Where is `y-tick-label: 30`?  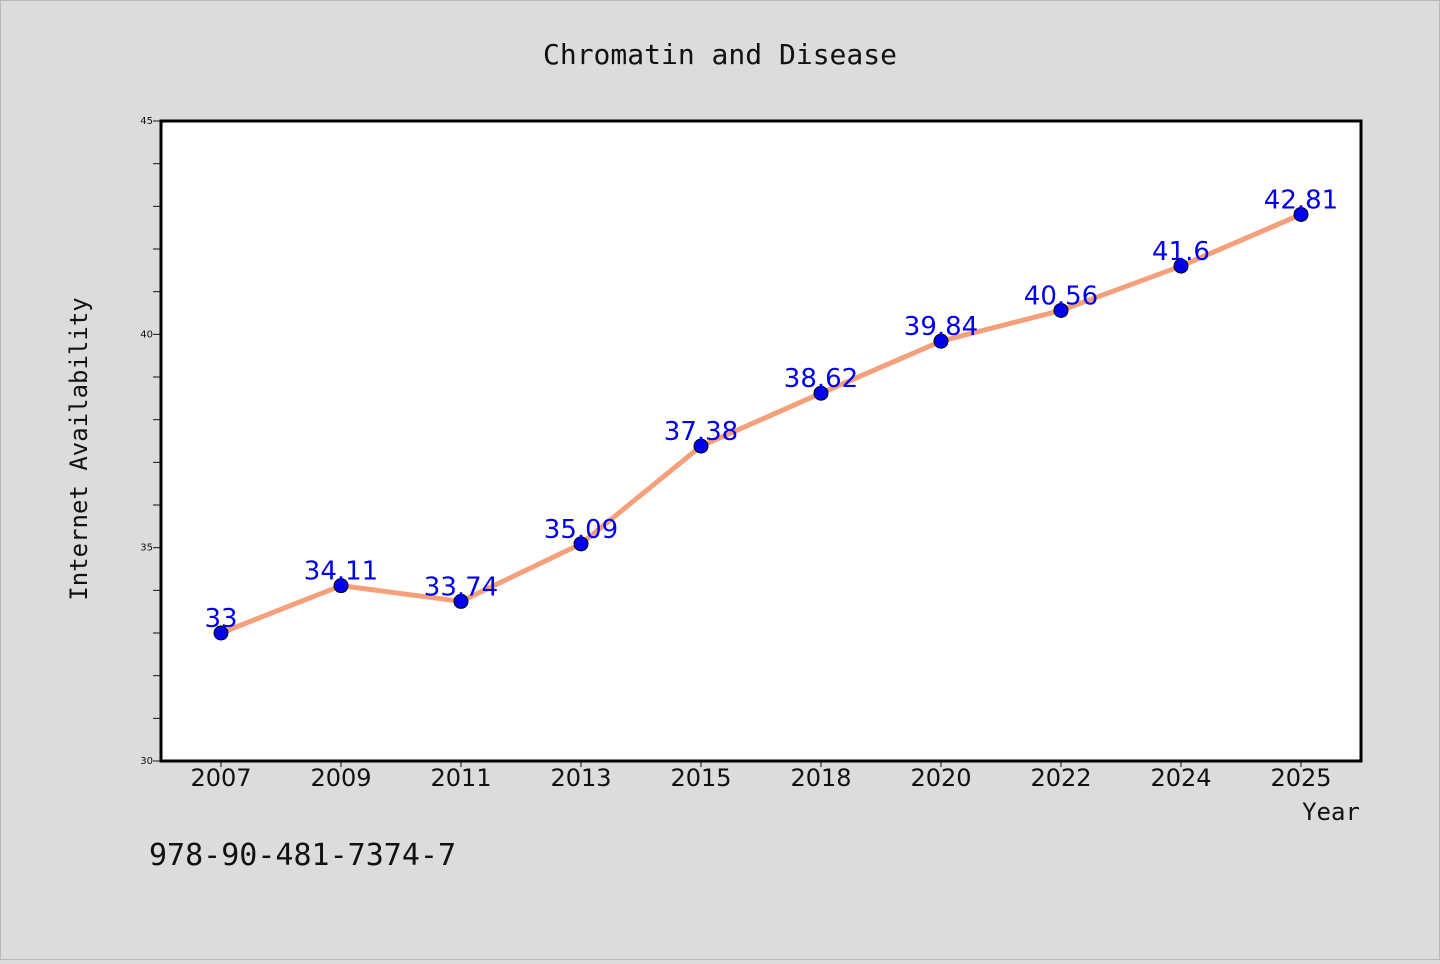 y-tick-label: 30 is located at coordinates (146, 761).